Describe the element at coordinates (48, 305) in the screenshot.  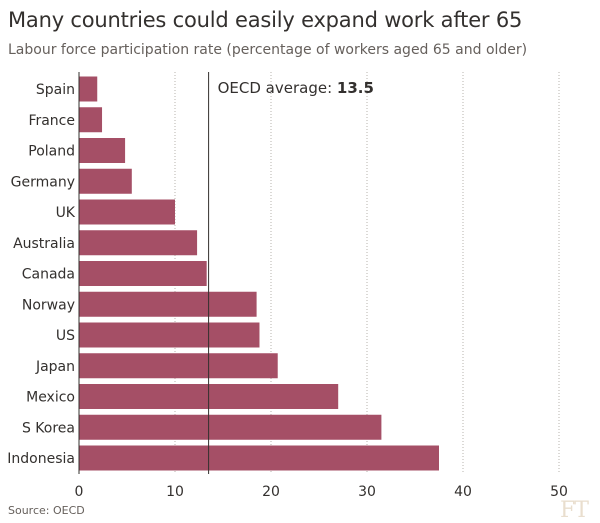
I see `category-label-norway: Norway` at that location.